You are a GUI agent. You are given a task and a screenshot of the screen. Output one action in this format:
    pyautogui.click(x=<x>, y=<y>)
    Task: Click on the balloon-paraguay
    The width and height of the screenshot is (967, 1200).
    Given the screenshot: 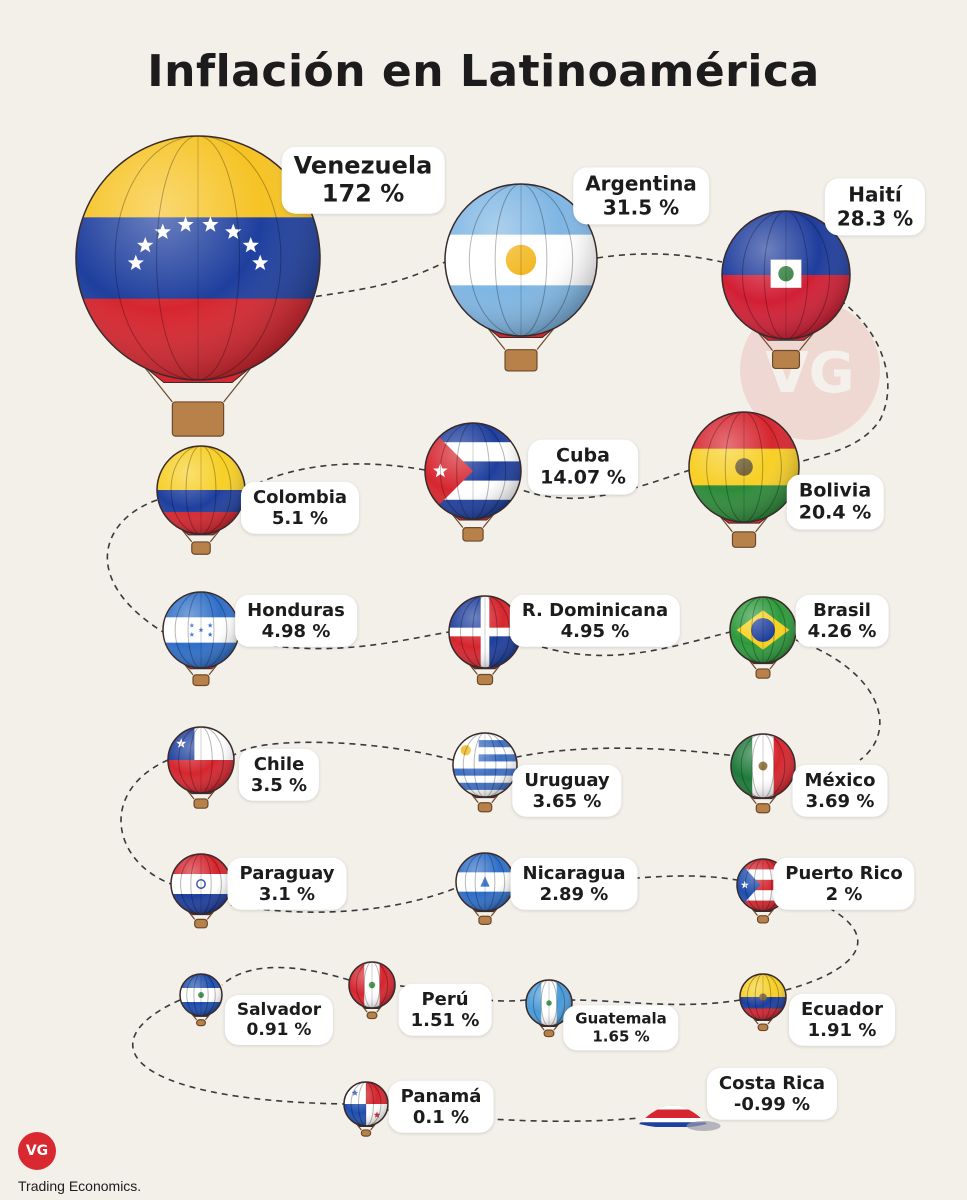 What is the action you would take?
    pyautogui.click(x=201, y=891)
    